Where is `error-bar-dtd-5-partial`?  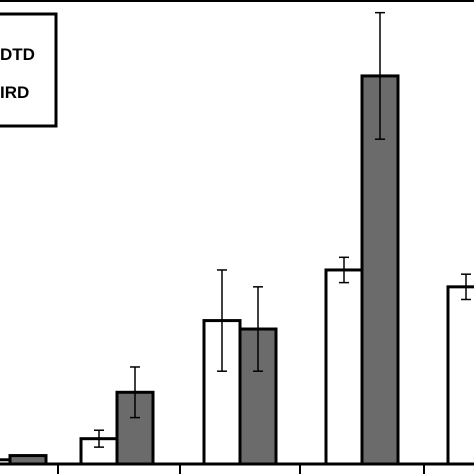
error-bar-dtd-5-partial is located at coordinates (466, 287).